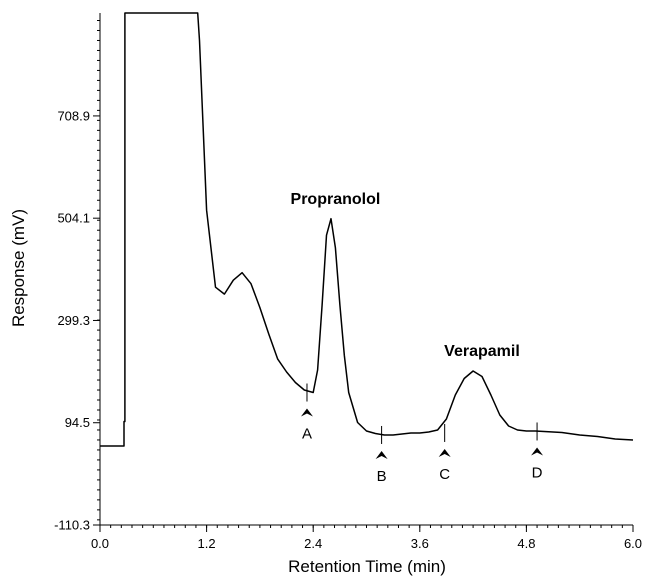 This screenshot has width=648, height=579. What do you see at coordinates (72, 525) in the screenshot?
I see `y-tick-label: -110.3` at bounding box center [72, 525].